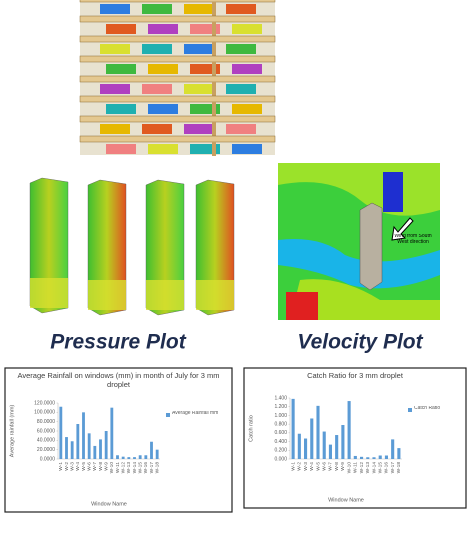  What do you see at coordinates (46, 431) in the screenshot?
I see `y-tick-label: 60.0000` at bounding box center [46, 431].